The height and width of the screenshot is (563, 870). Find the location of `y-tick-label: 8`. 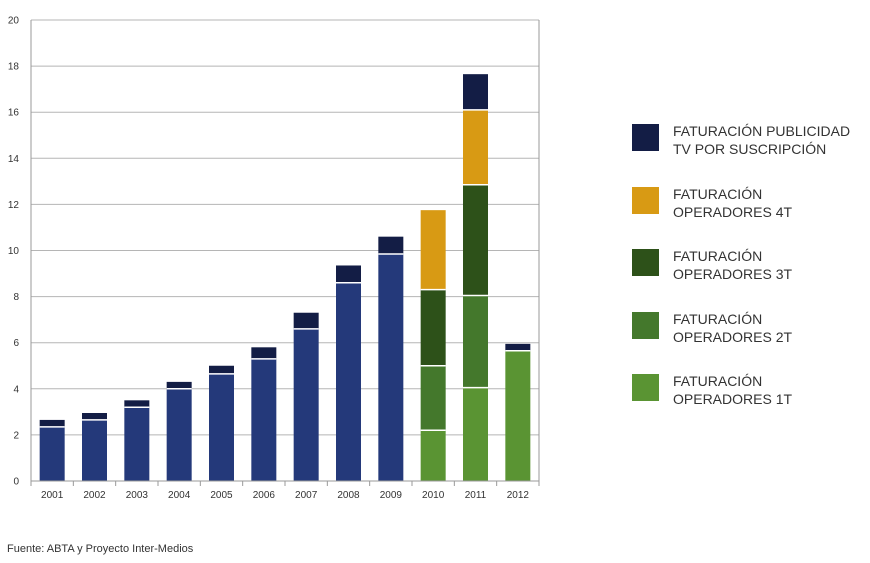

y-tick-label: 8 is located at coordinates (16, 297).